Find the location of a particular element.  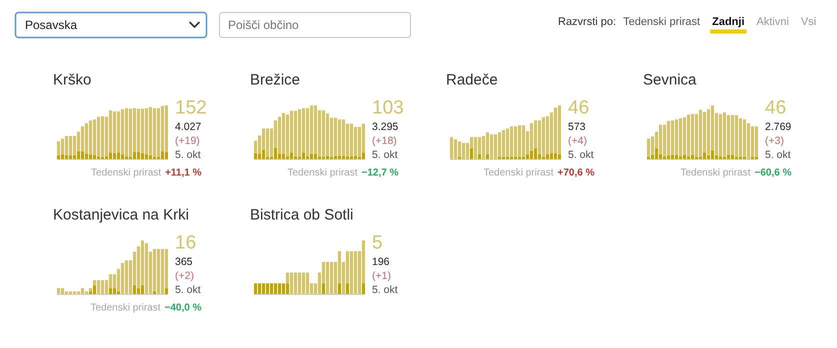

chart-title: Kostanjevica na Krki is located at coordinates (121, 215).